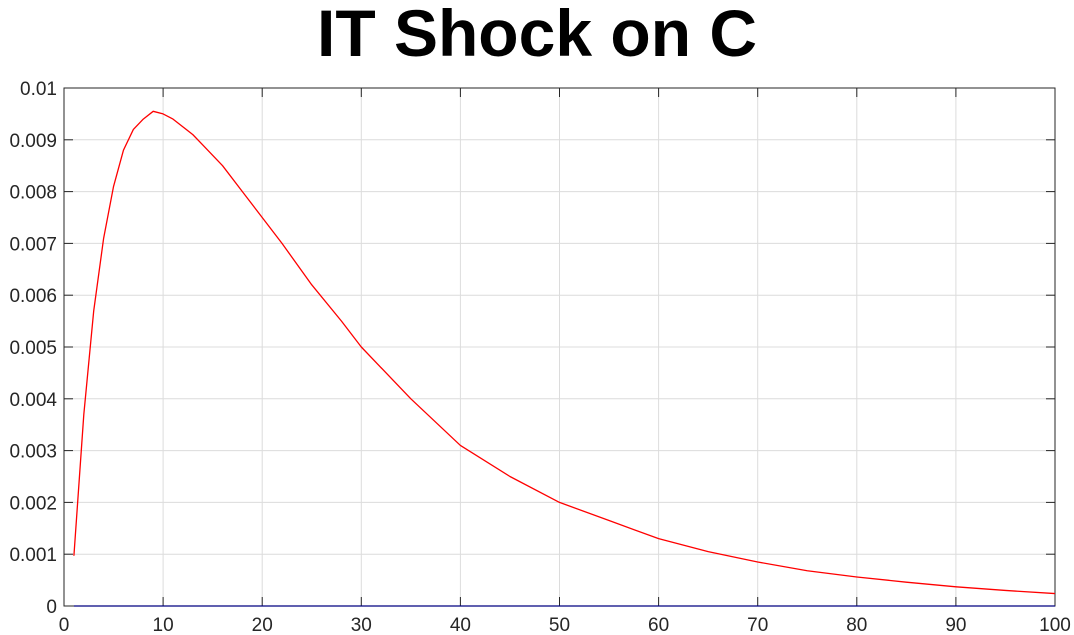 This screenshot has height=635, width=1074. Describe the element at coordinates (33, 141) in the screenshot. I see `y-tick-label: 0.009` at that location.